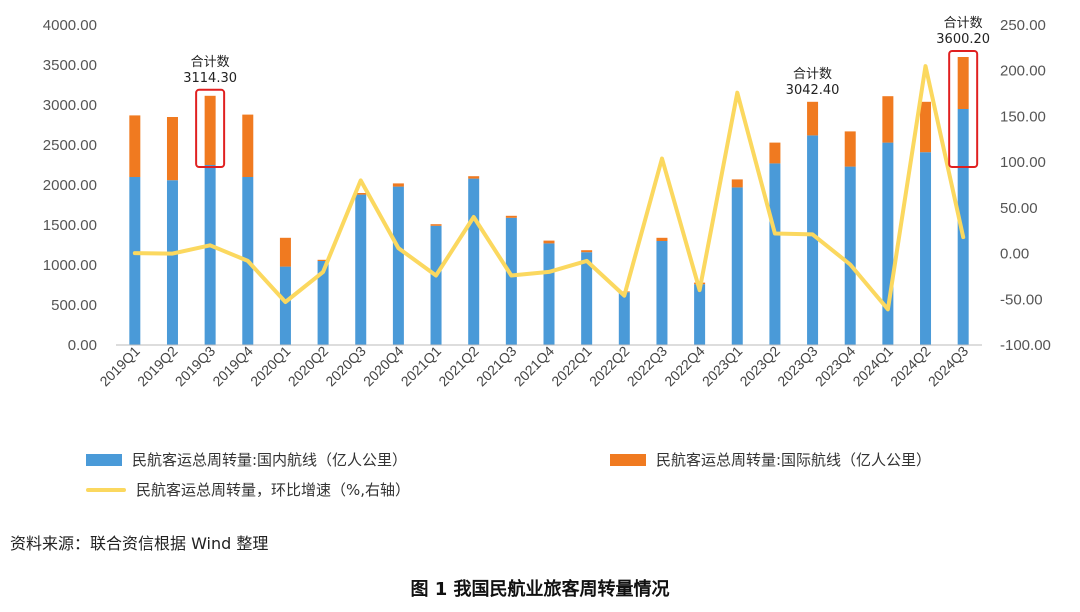 This screenshot has width=1080, height=612. Describe the element at coordinates (70, 265) in the screenshot. I see `y-tick-left: 1000.00` at that location.